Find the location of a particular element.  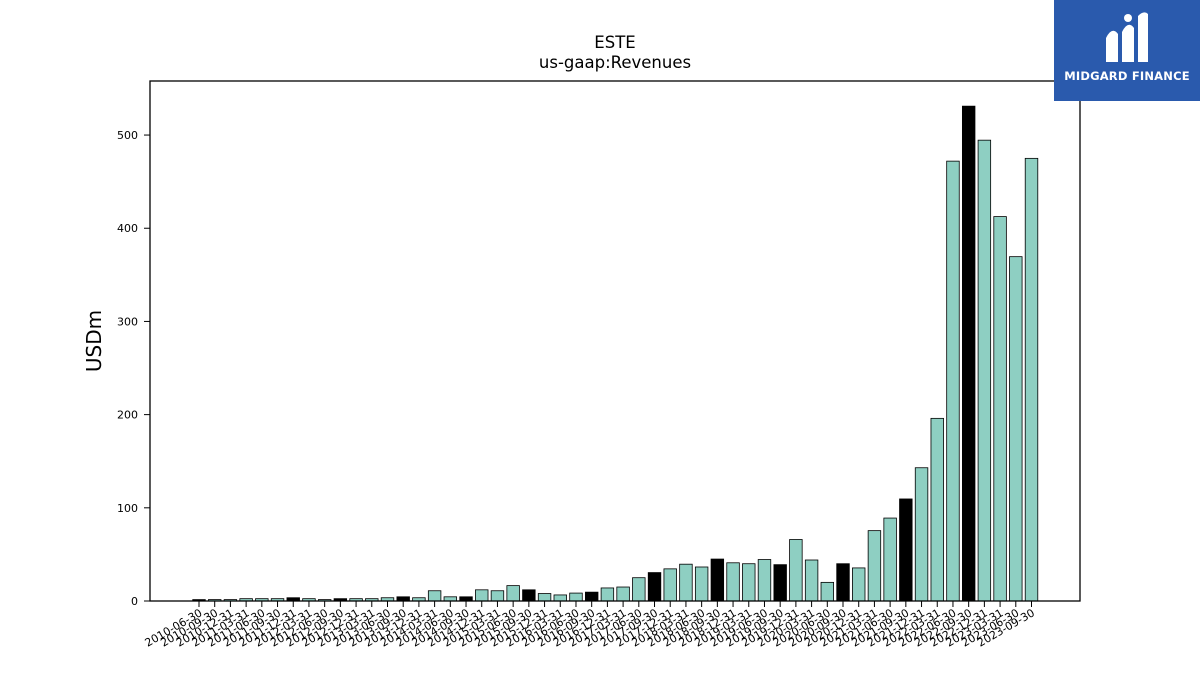

midgard-finance-logo: MIDGARD FINANCE is located at coordinates (1127, 50).